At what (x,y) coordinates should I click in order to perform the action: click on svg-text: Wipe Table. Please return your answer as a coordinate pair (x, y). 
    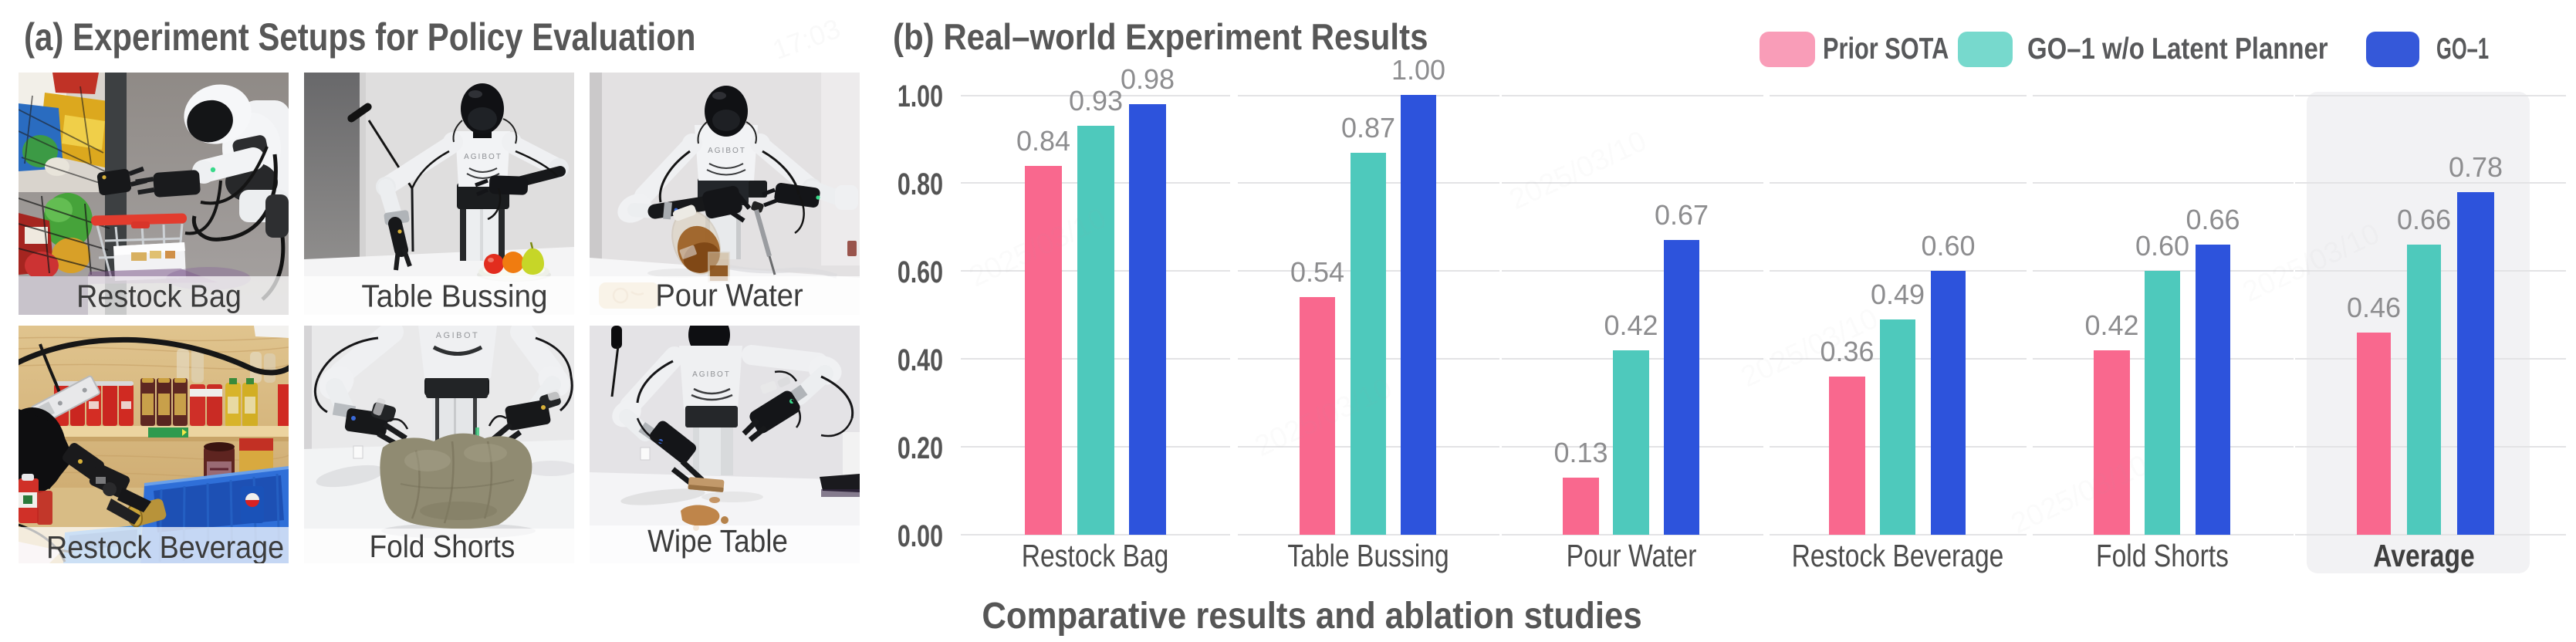
    Looking at the image, I should click on (717, 541).